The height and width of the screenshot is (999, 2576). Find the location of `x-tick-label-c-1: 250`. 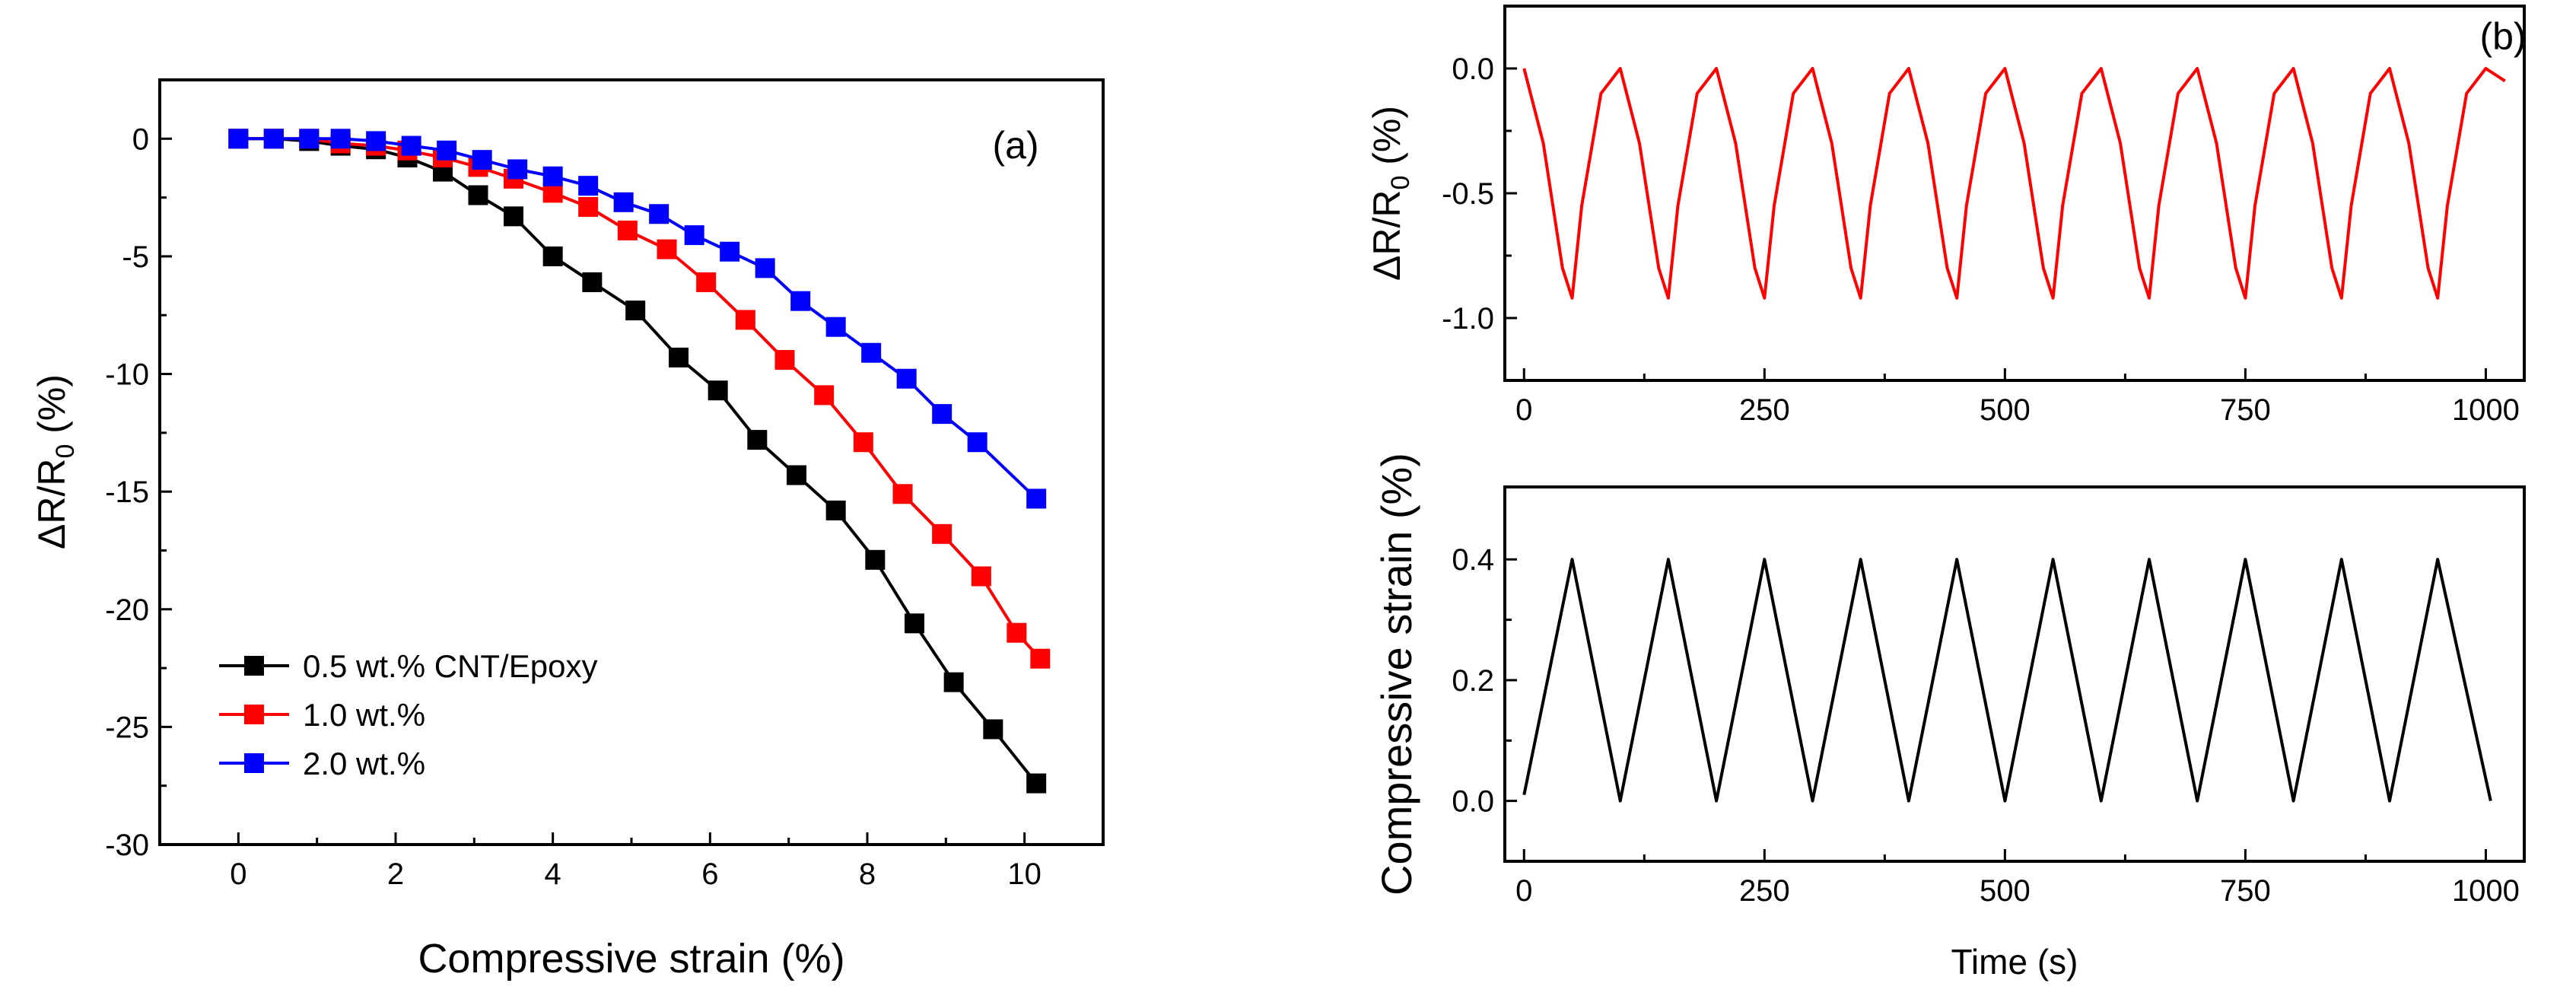

x-tick-label-c-1: 250 is located at coordinates (1764, 891).